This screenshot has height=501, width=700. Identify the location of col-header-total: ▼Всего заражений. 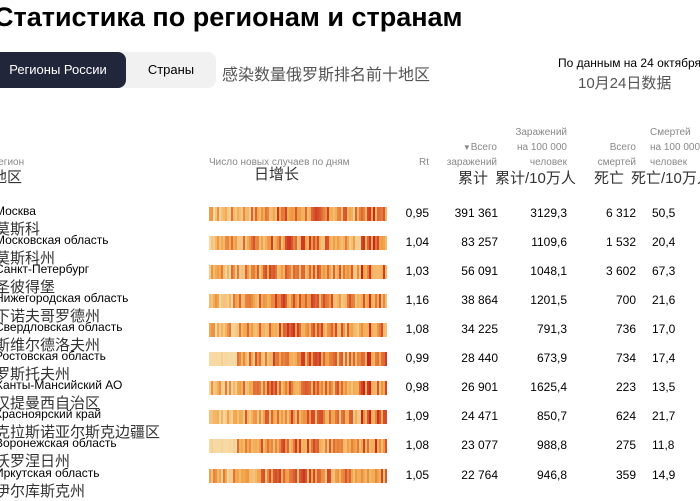
(471, 155).